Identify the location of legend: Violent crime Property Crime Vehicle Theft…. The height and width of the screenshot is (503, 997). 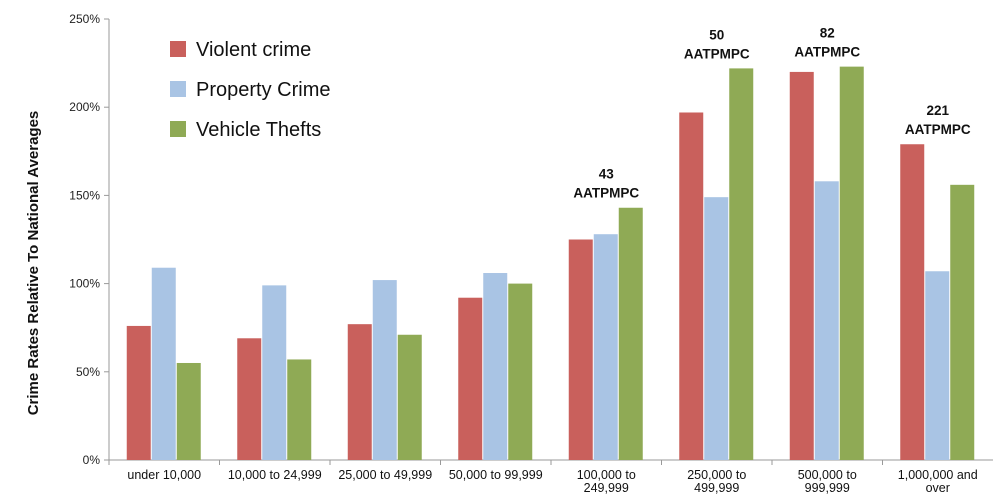
(250, 90).